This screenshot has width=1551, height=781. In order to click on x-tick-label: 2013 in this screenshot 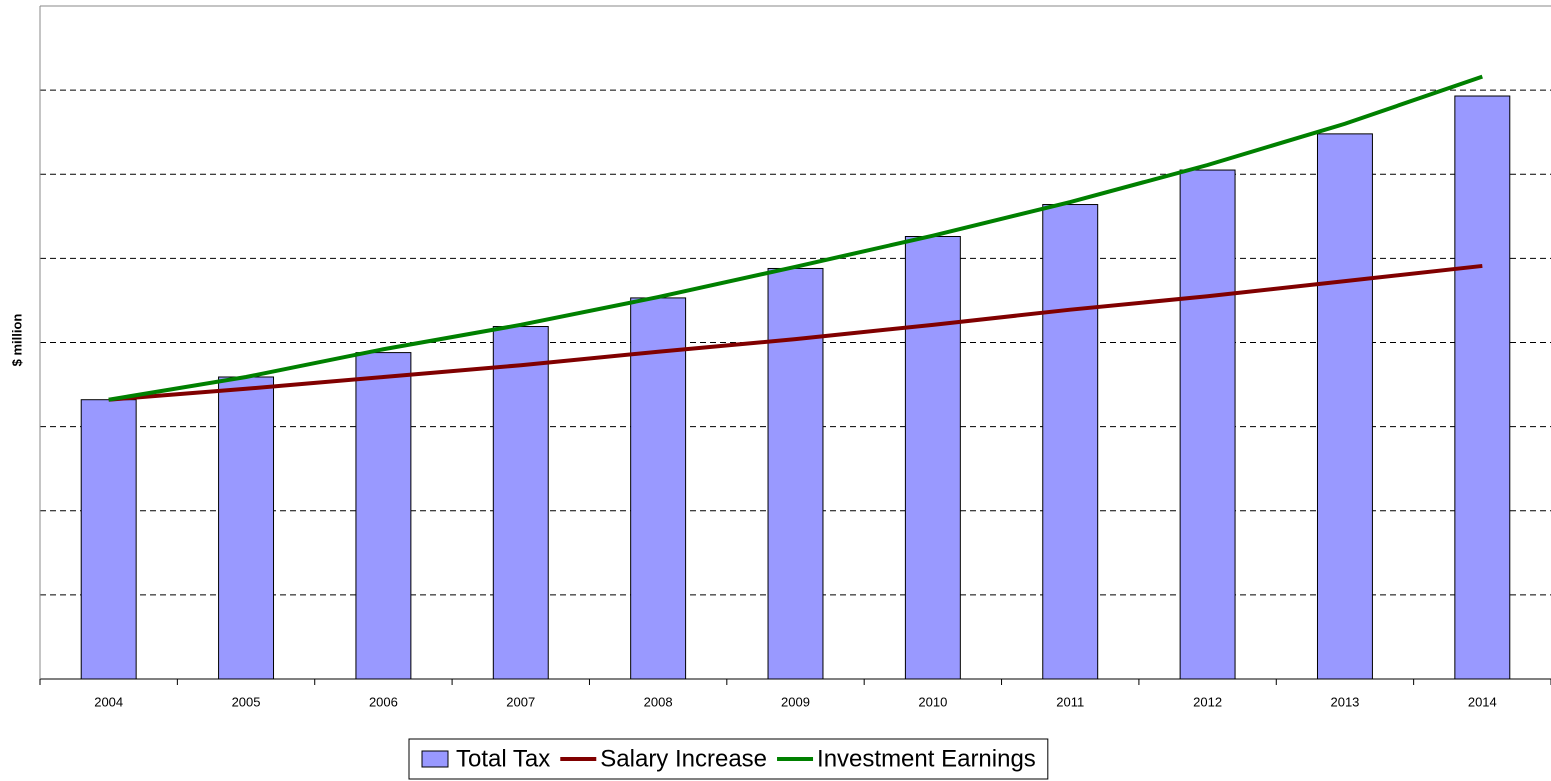, I will do `click(1344, 701)`.